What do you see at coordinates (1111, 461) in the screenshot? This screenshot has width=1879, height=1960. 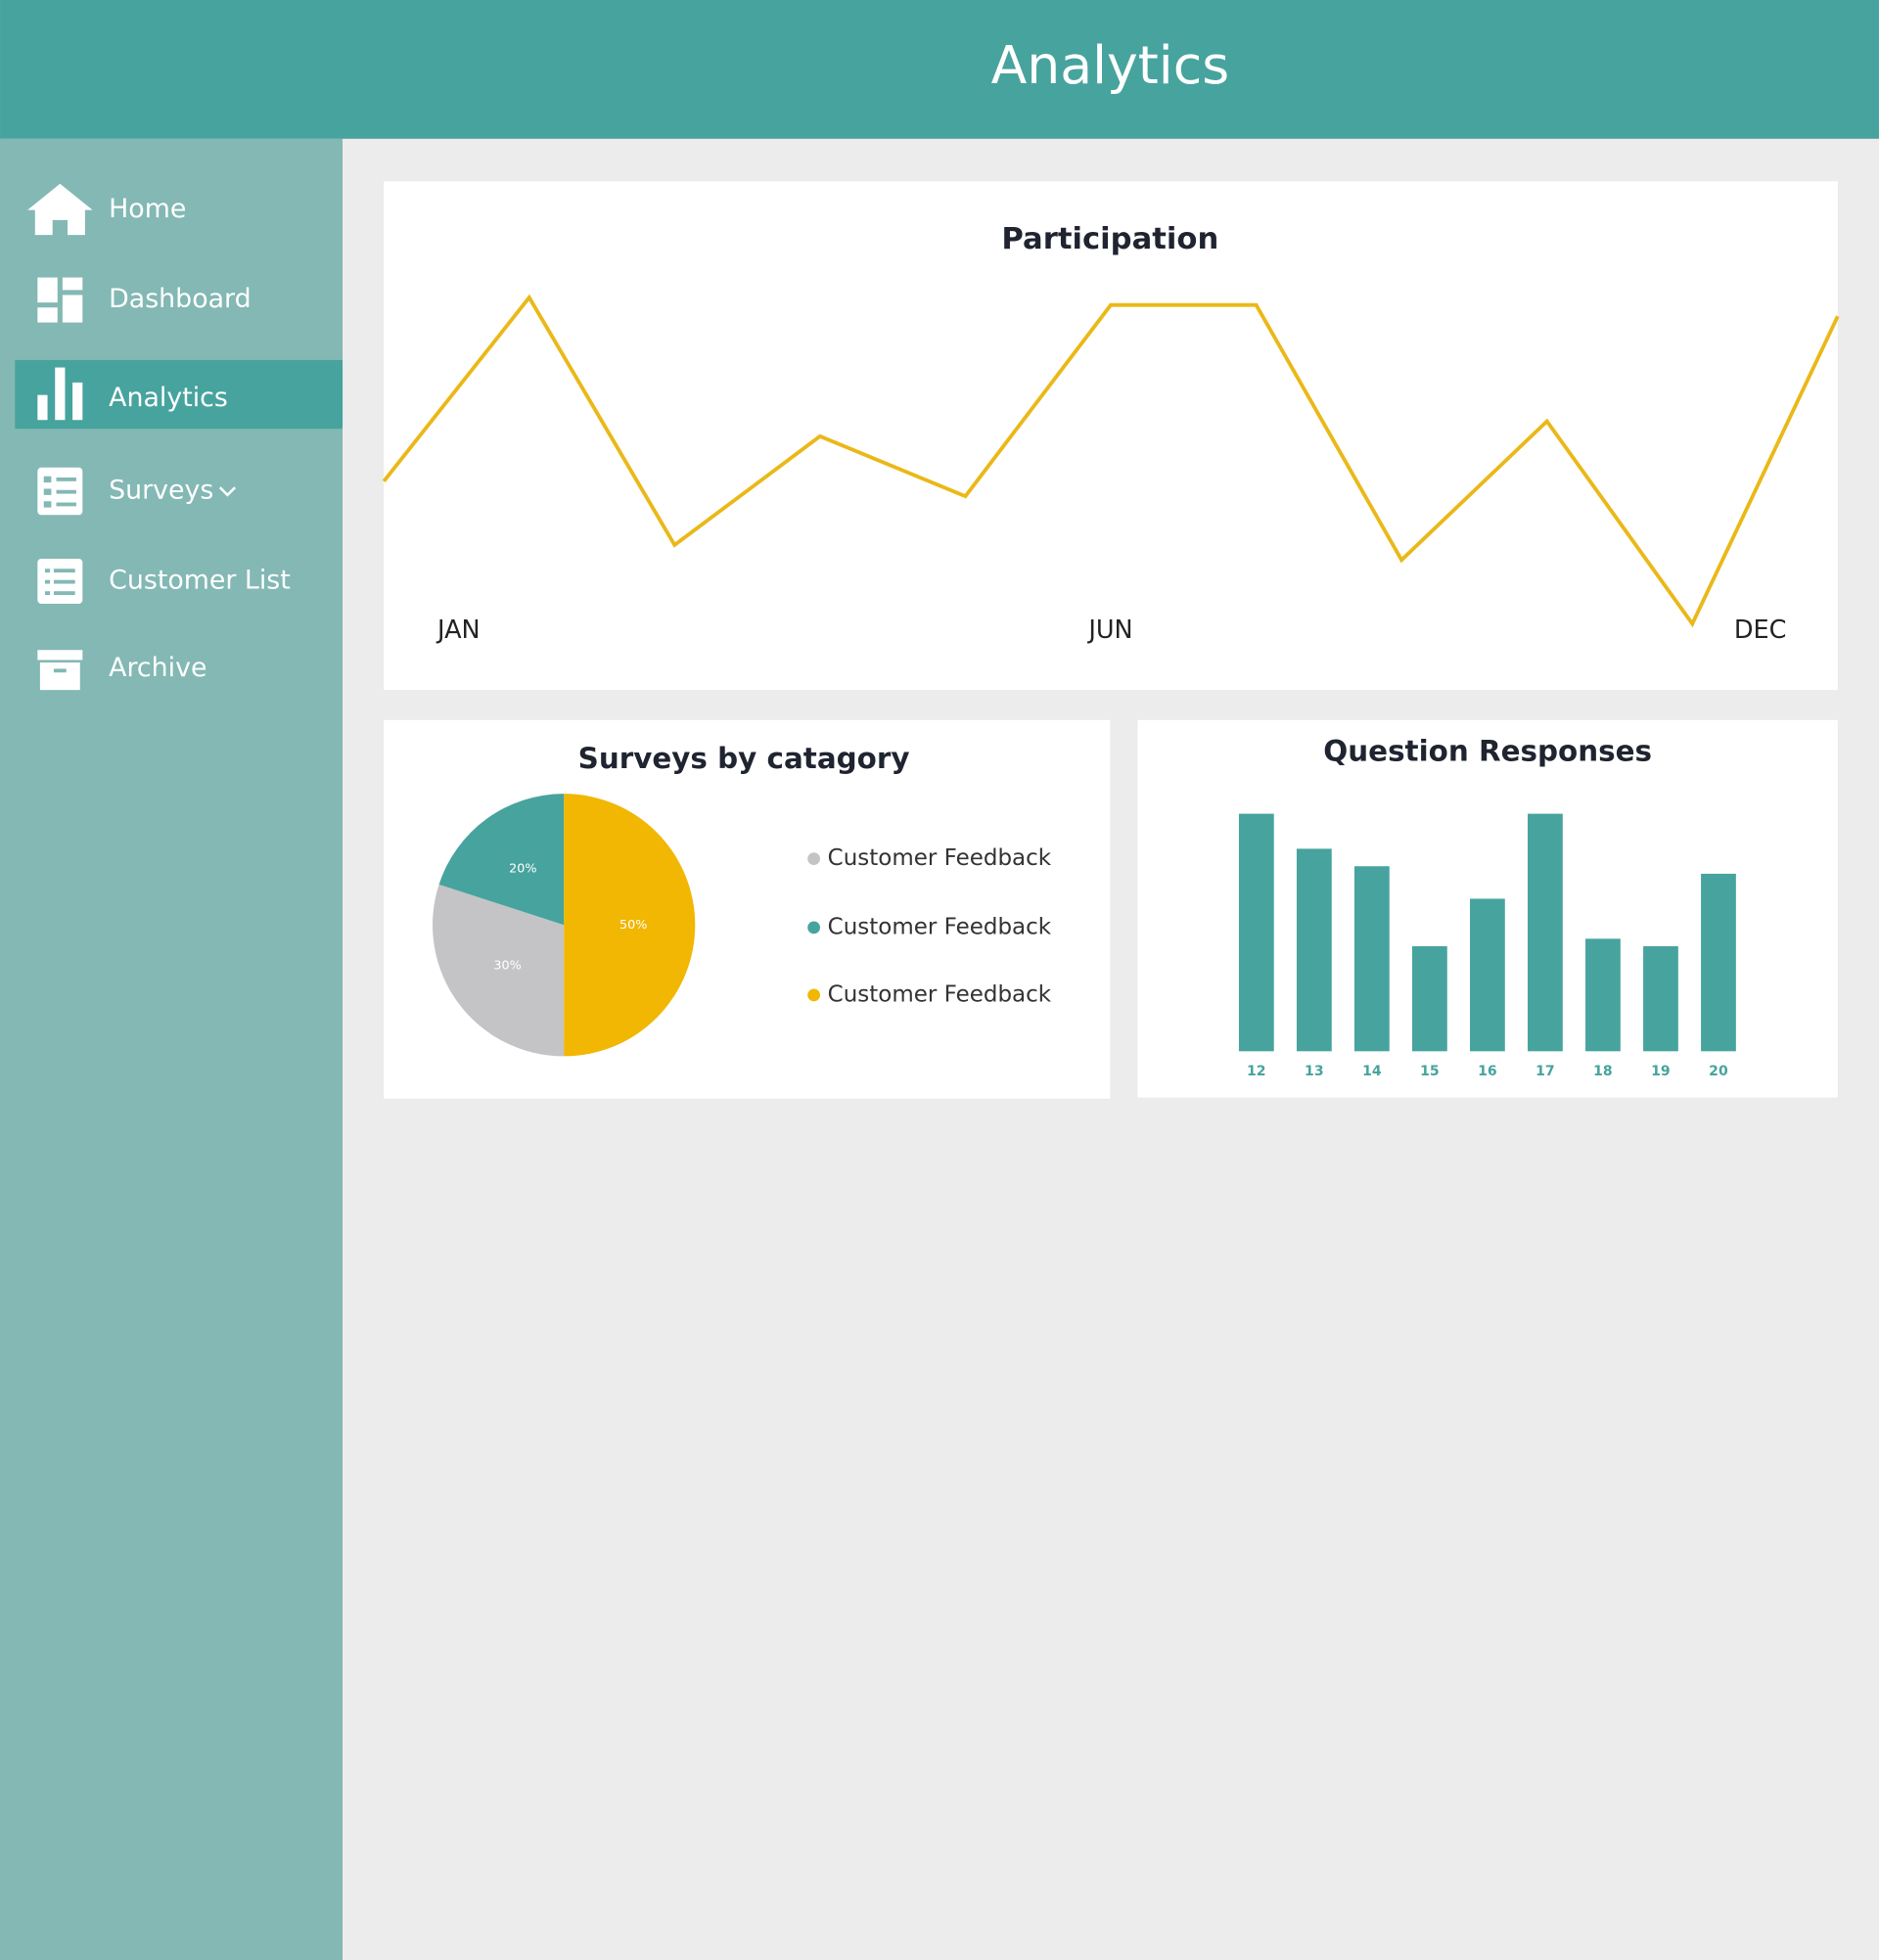 I see `participation-line` at bounding box center [1111, 461].